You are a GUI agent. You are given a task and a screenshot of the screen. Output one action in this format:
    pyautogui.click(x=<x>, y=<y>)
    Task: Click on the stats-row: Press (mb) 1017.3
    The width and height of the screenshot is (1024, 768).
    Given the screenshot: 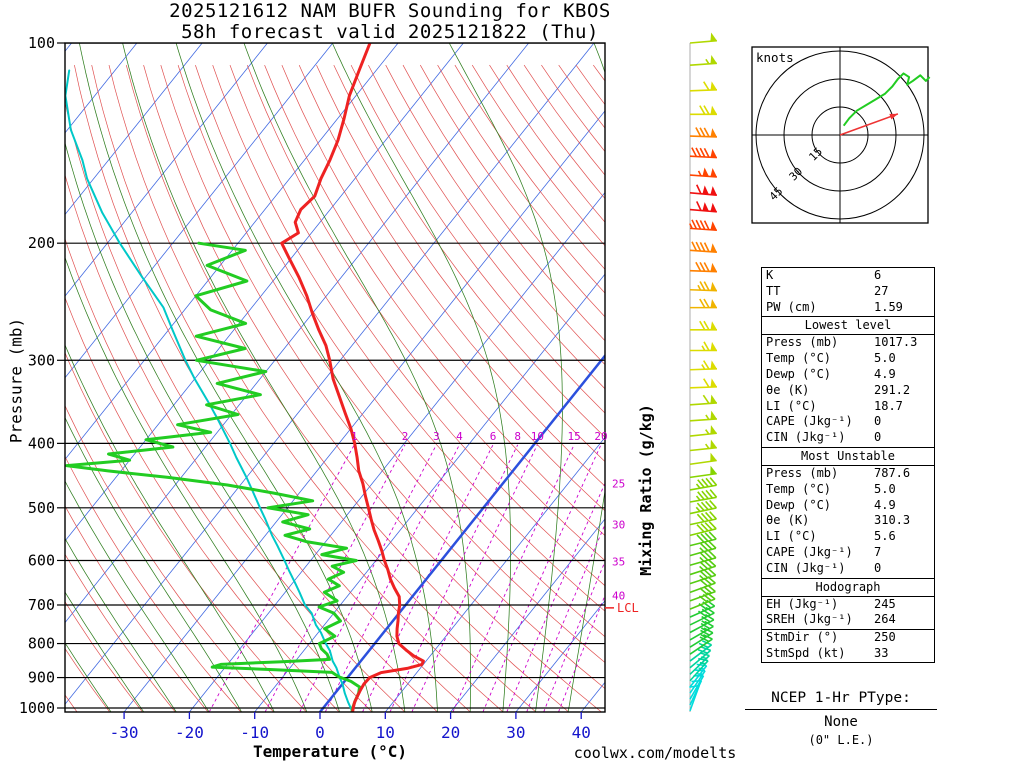 What is the action you would take?
    pyautogui.click(x=842, y=342)
    